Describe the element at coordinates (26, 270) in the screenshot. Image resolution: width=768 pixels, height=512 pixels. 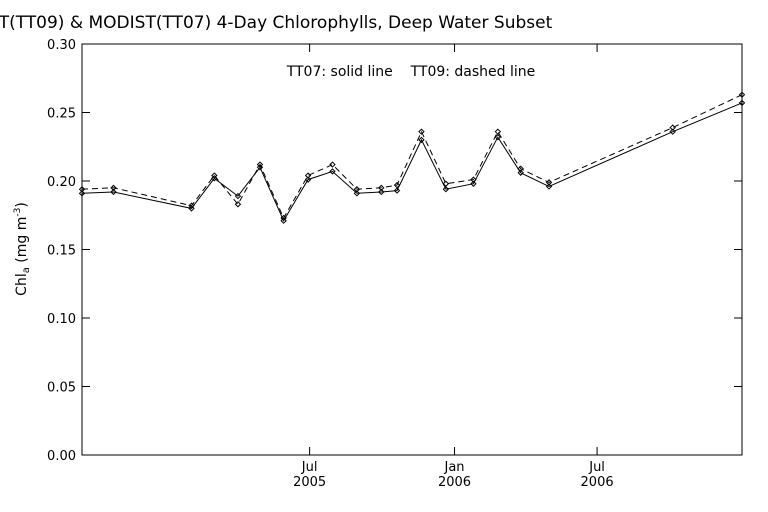
I see `y-axis-label-subscript: a` at that location.